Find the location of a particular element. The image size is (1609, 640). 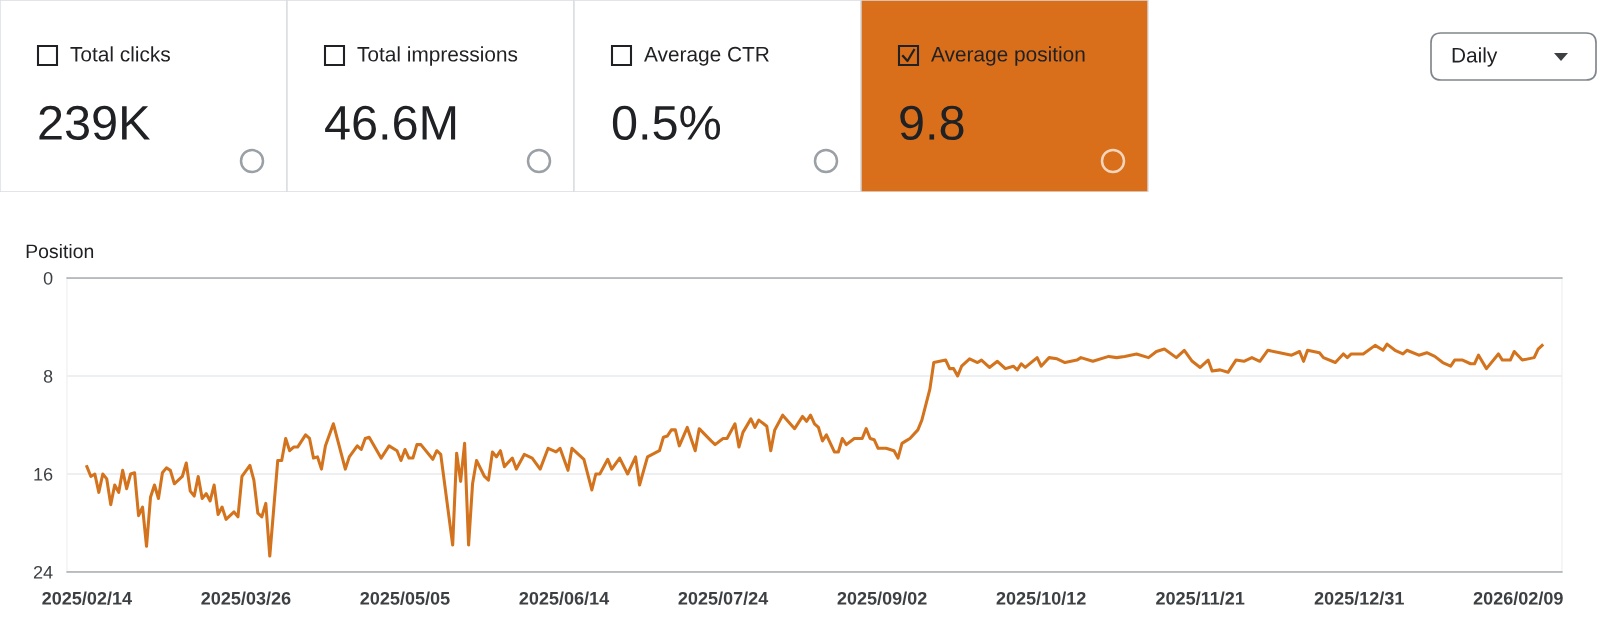

y-tick-label: 8 is located at coordinates (48, 376).